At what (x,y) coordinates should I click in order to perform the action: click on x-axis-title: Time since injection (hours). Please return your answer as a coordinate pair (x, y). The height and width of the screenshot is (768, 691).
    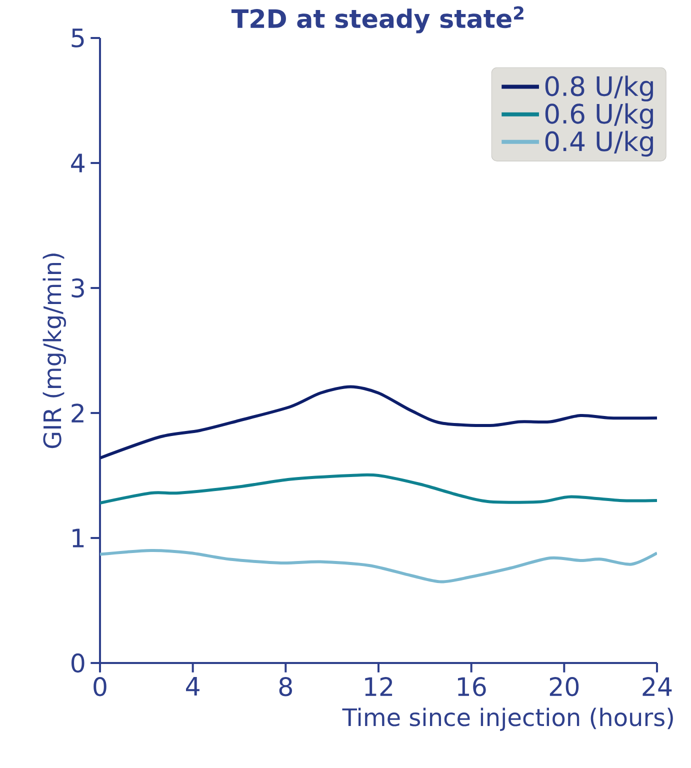
    Looking at the image, I should click on (507, 719).